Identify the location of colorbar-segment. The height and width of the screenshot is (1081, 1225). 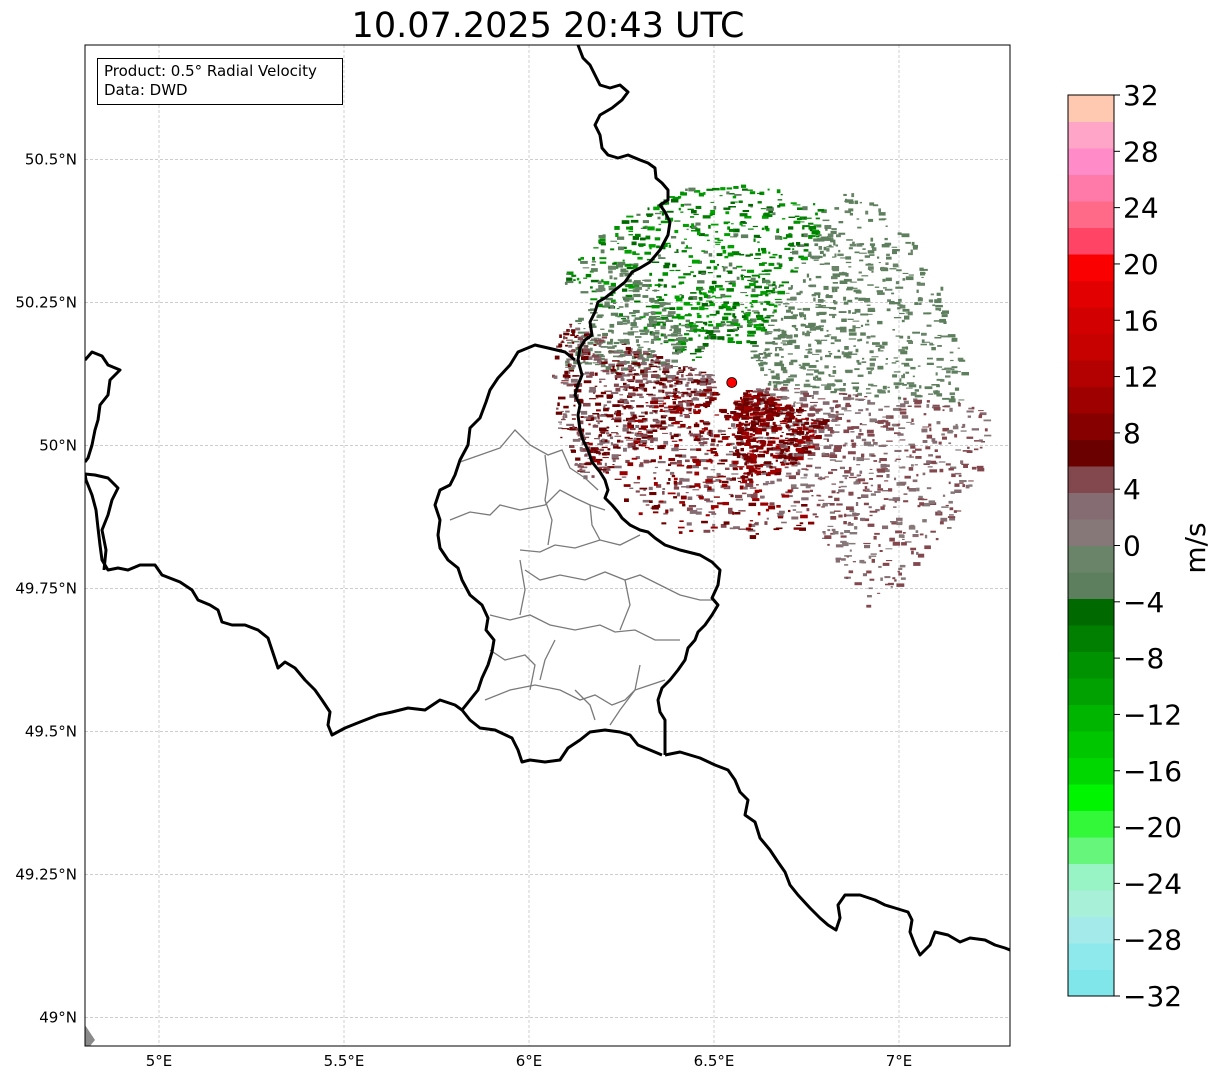
(1091, 161).